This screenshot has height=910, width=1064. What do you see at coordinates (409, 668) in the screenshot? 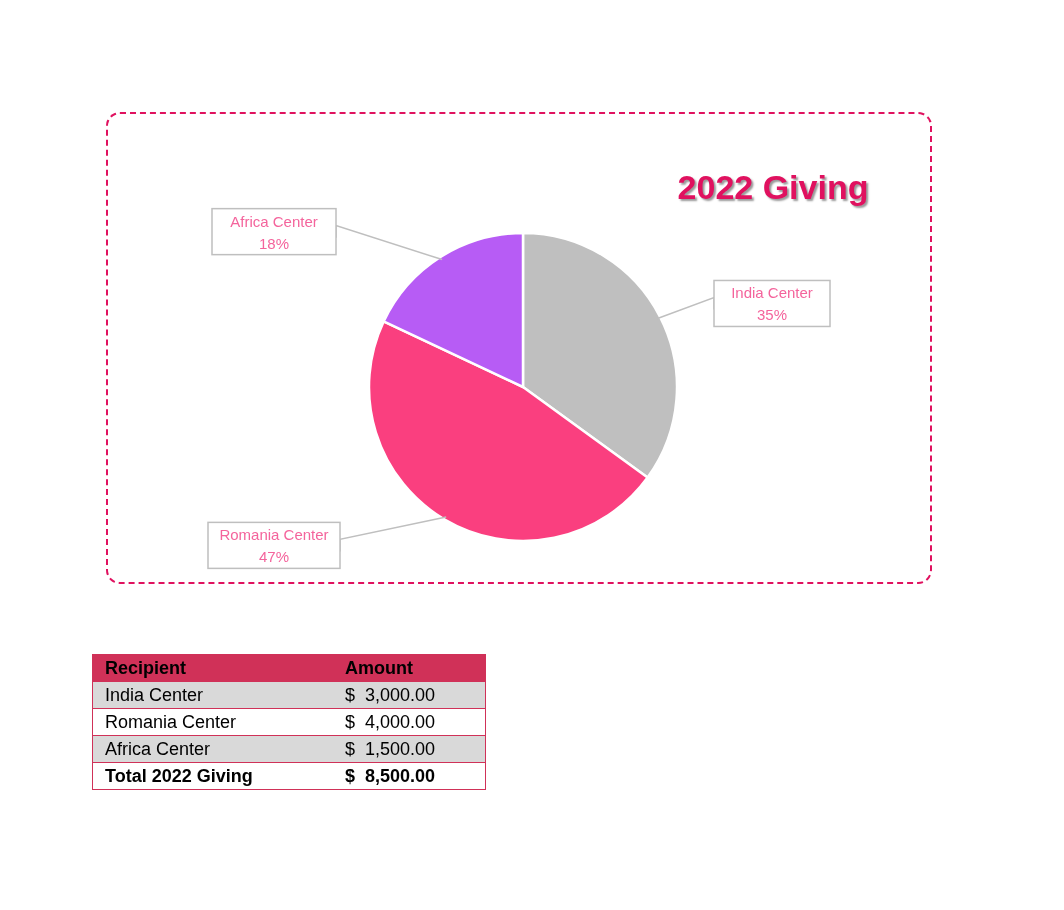
I see `text: Amount` at bounding box center [409, 668].